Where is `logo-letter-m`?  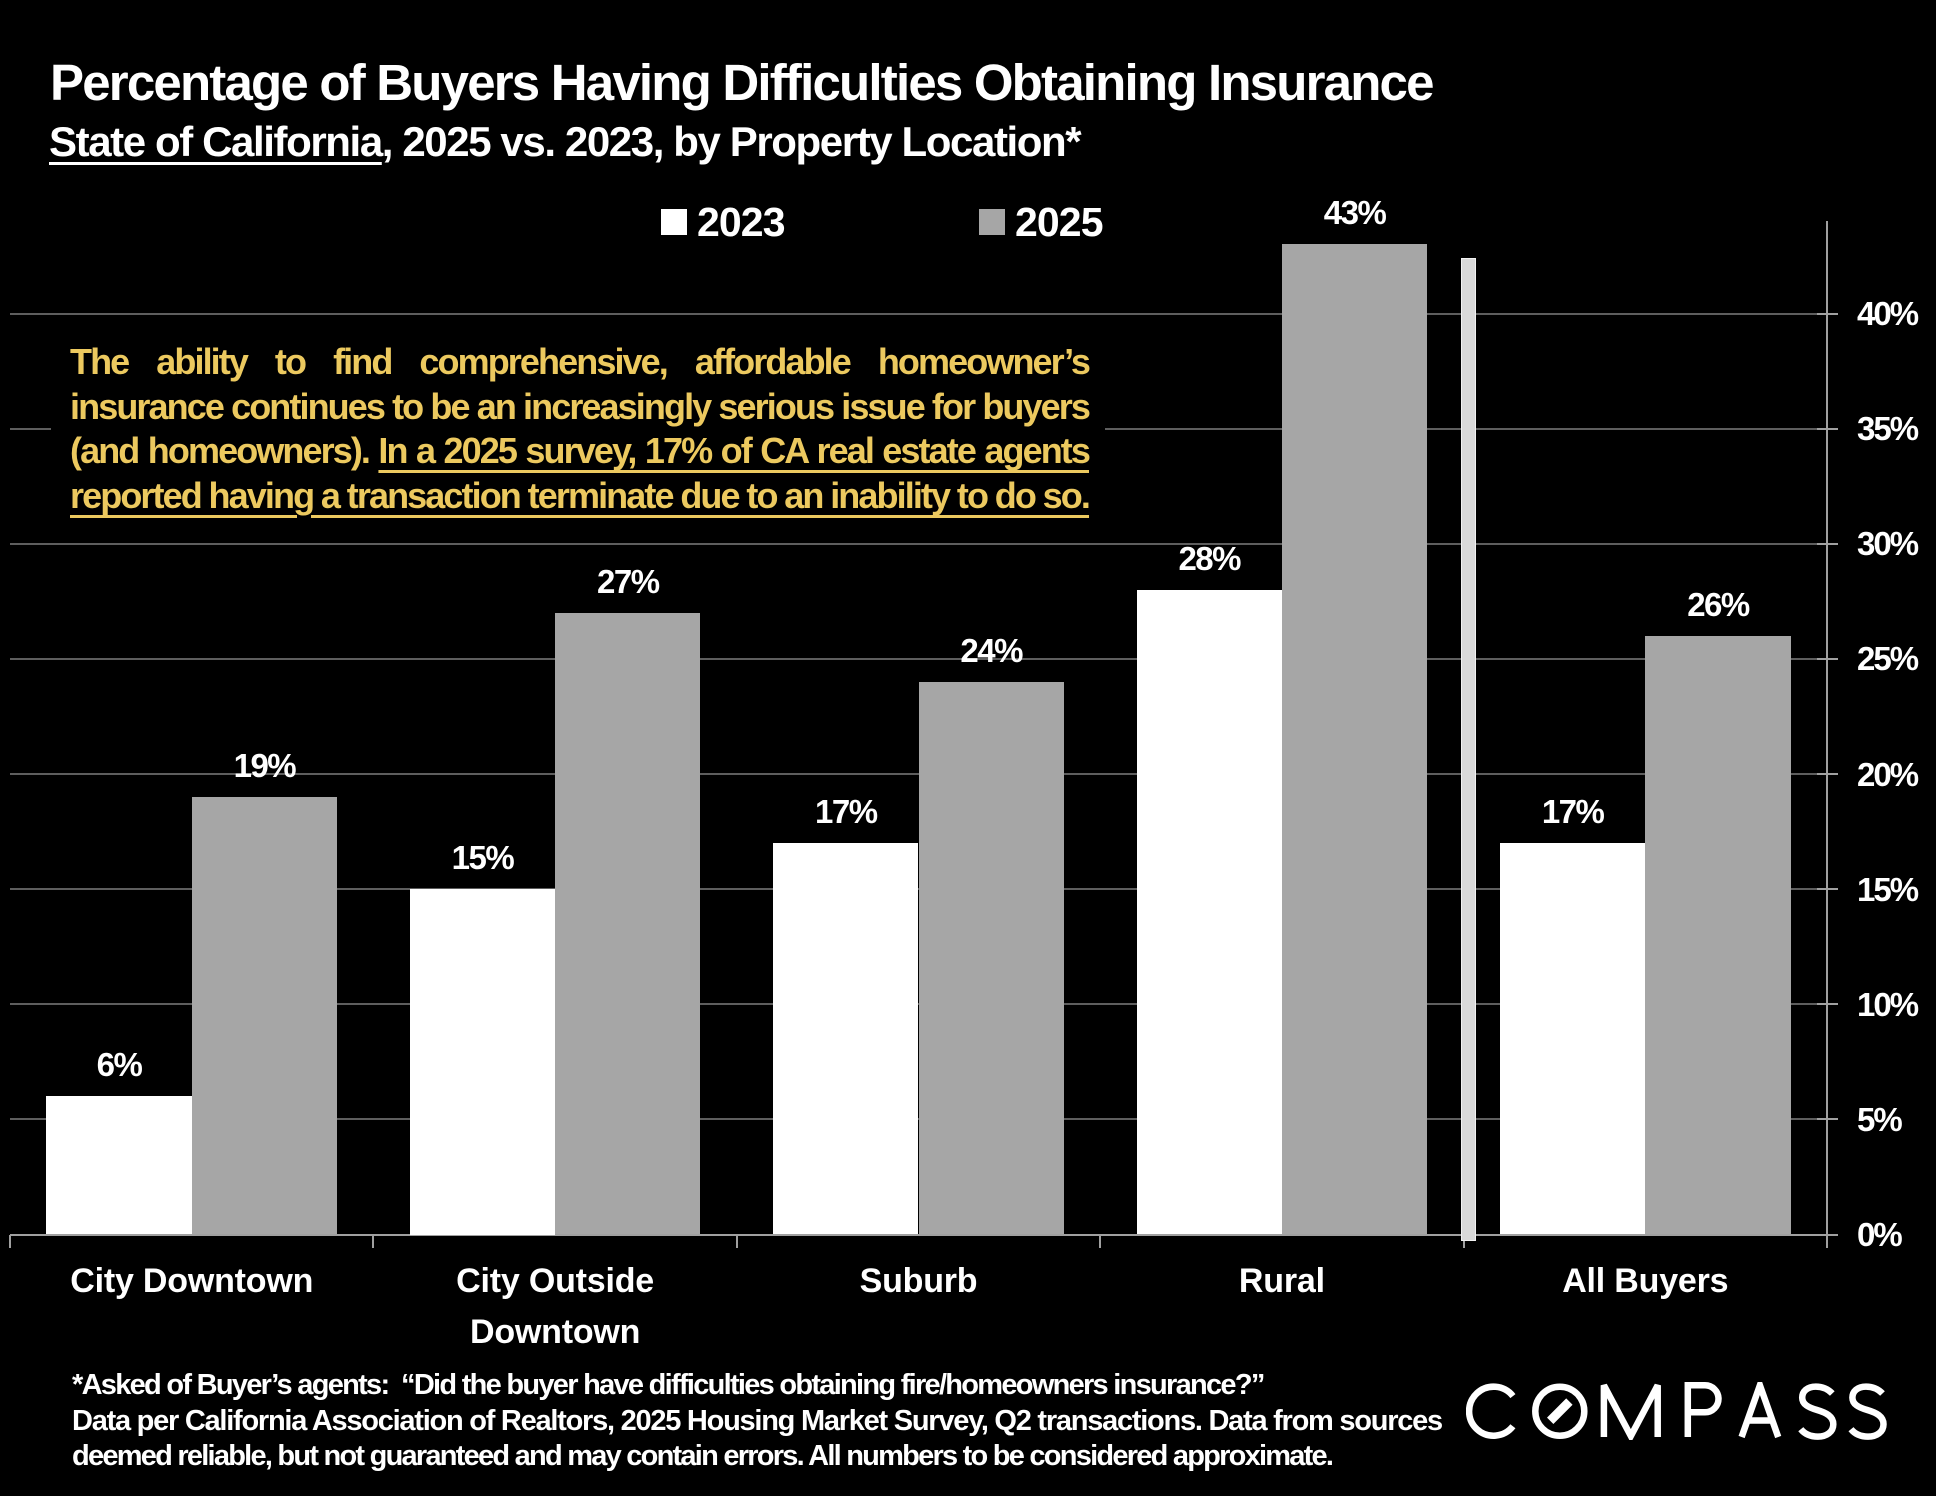 logo-letter-m is located at coordinates (1630, 1411).